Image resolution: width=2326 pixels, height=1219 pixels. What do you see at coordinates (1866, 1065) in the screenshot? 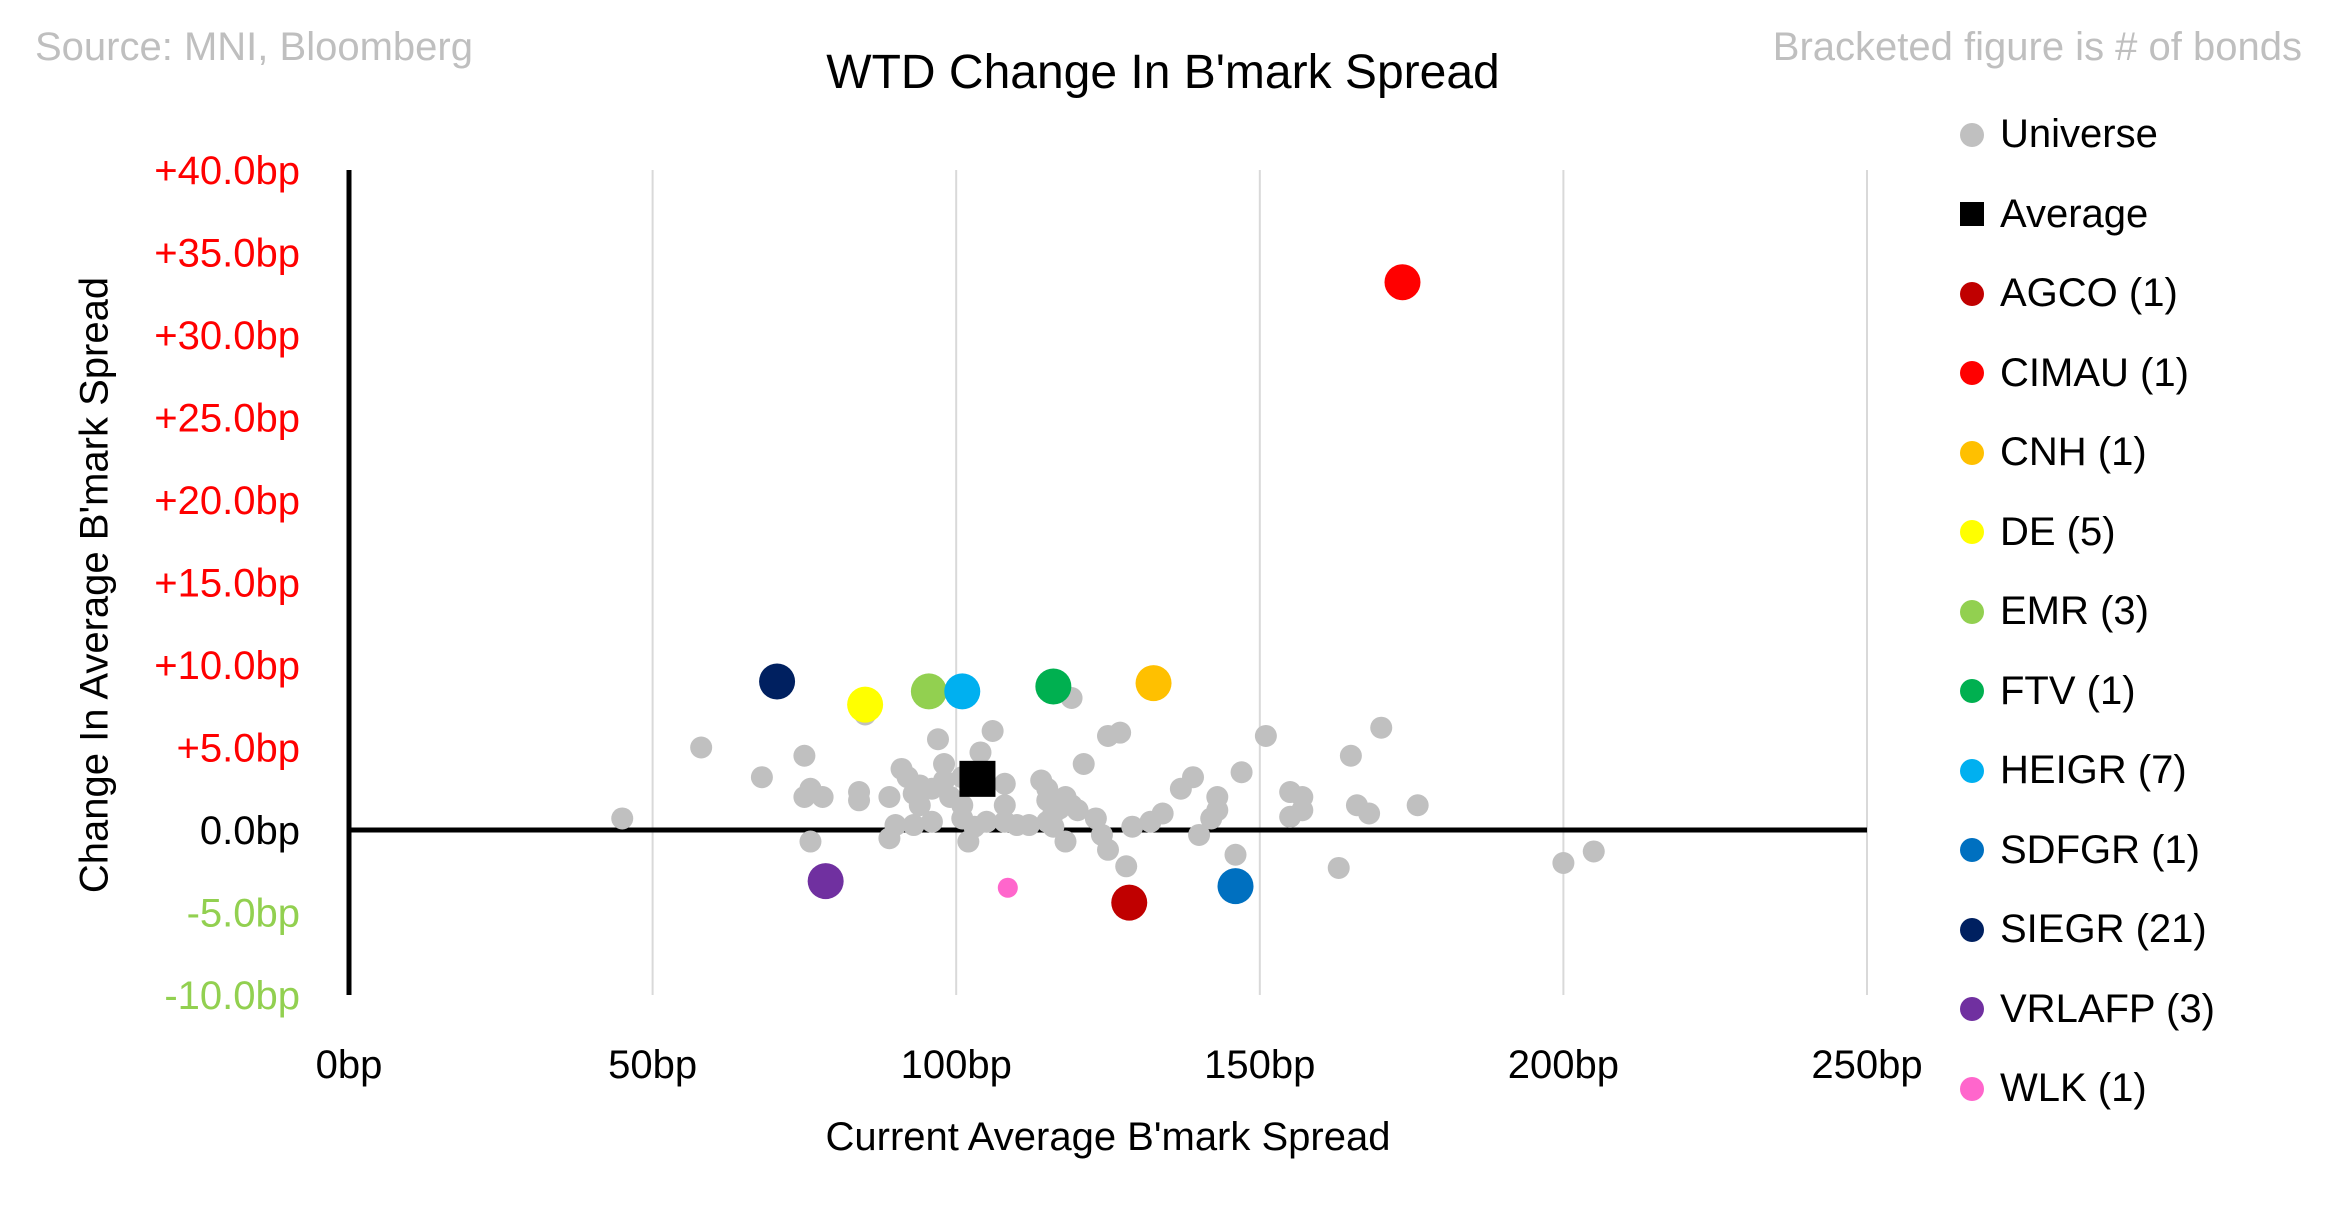
I see `x-tick-label: 250bp` at bounding box center [1866, 1065].